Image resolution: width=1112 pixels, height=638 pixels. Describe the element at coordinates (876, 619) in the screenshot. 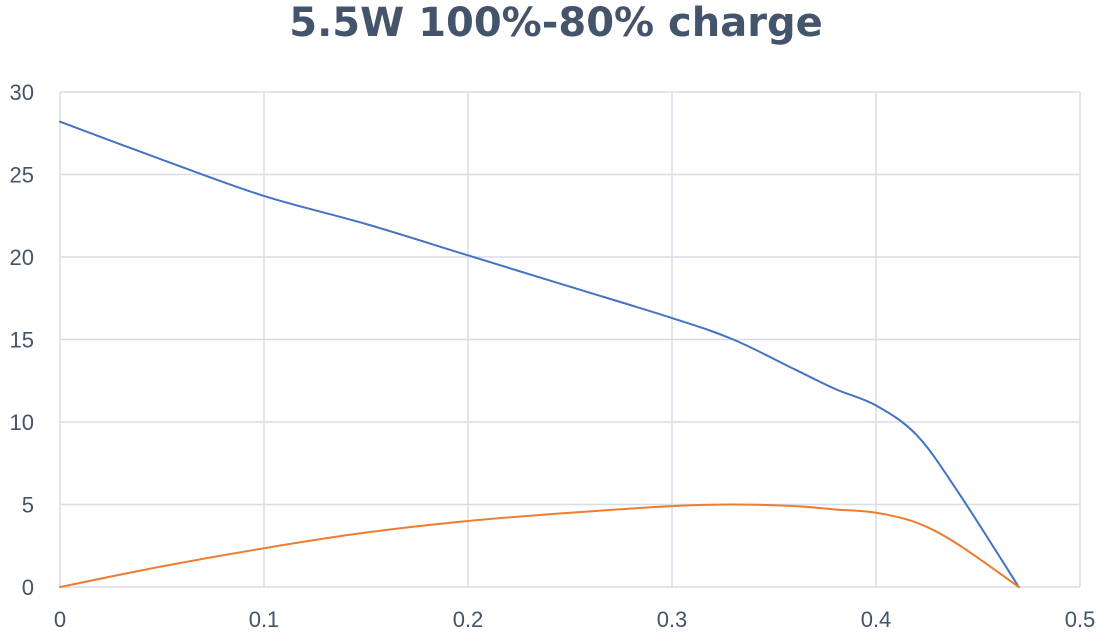

I see `x-tick-label: 0.4` at that location.